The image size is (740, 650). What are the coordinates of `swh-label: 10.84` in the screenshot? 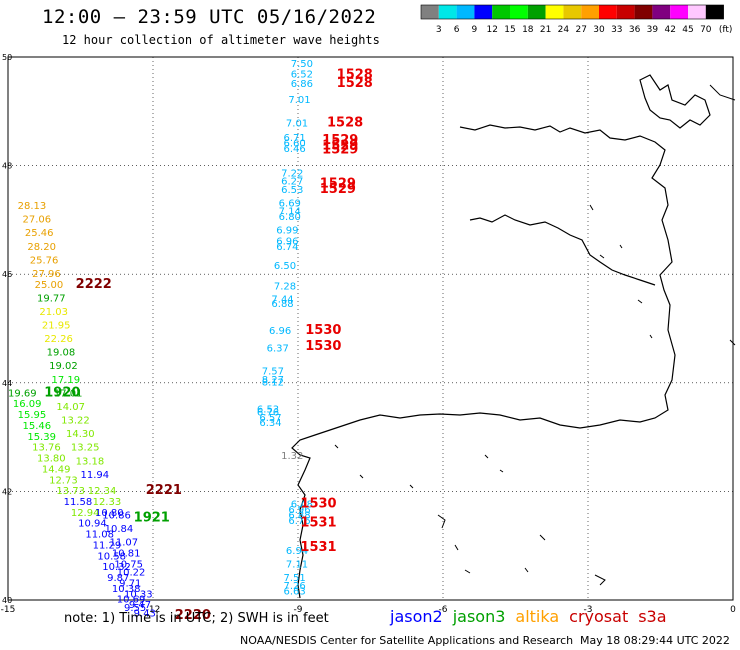 It's located at (119, 529).